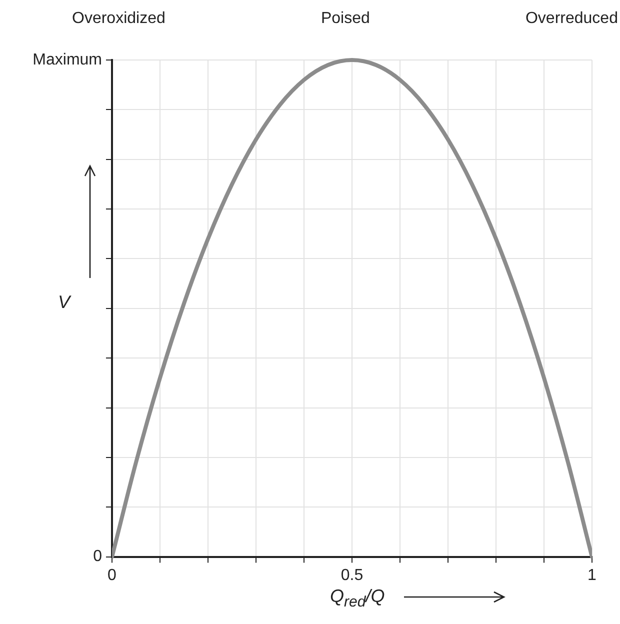 The width and height of the screenshot is (620, 624). I want to click on x-axis-title: Q$_{red}$/Q, so click(357, 598).